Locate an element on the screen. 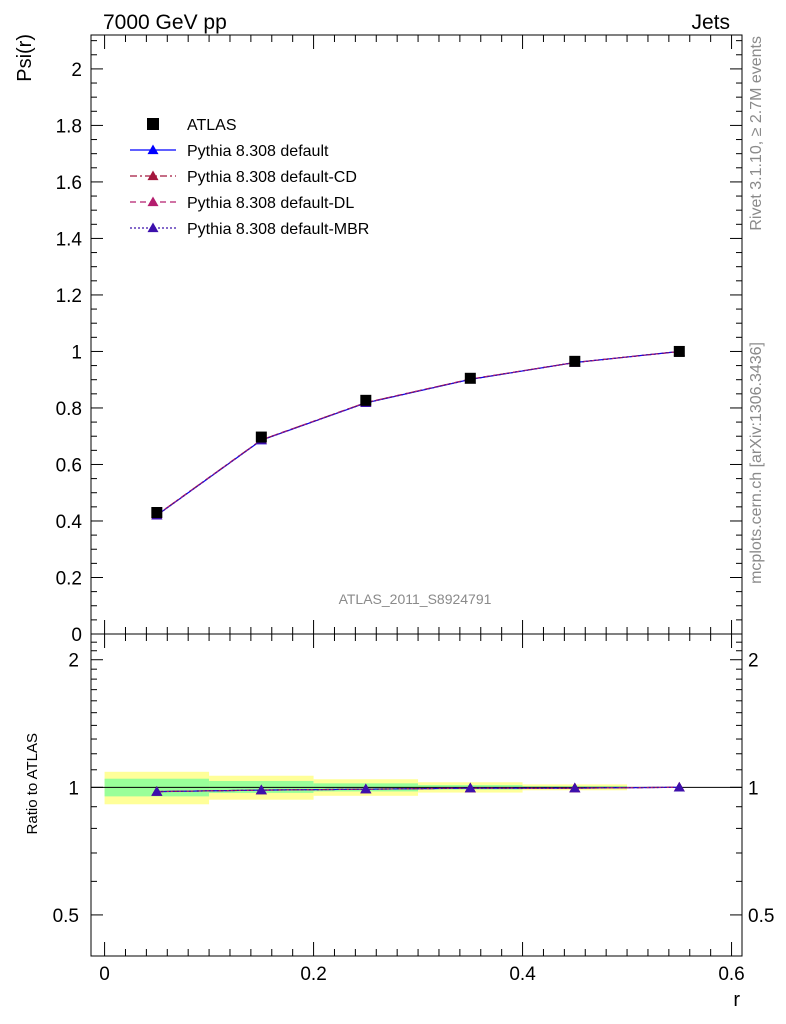 This screenshot has width=786, height=1024. ratio-ytick-label-right: 2 is located at coordinates (753, 661).